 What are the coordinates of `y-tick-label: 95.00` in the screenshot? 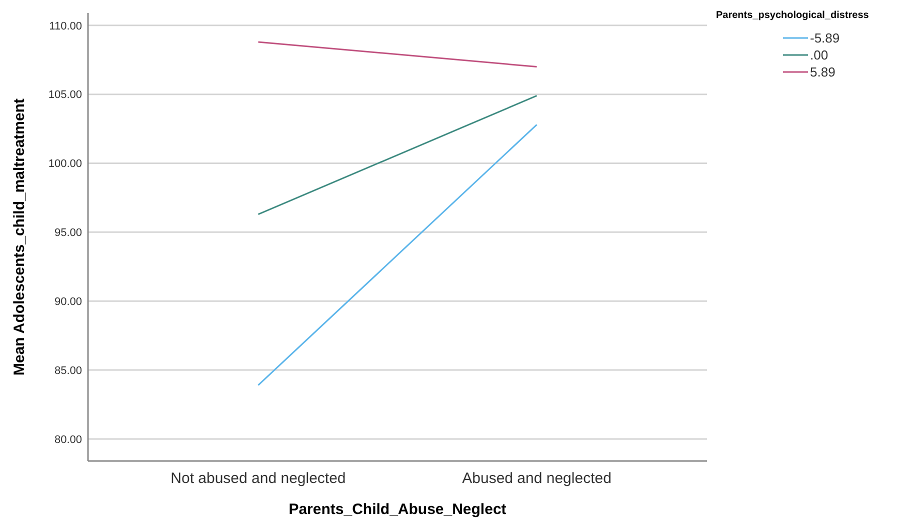 It's located at (68, 233).